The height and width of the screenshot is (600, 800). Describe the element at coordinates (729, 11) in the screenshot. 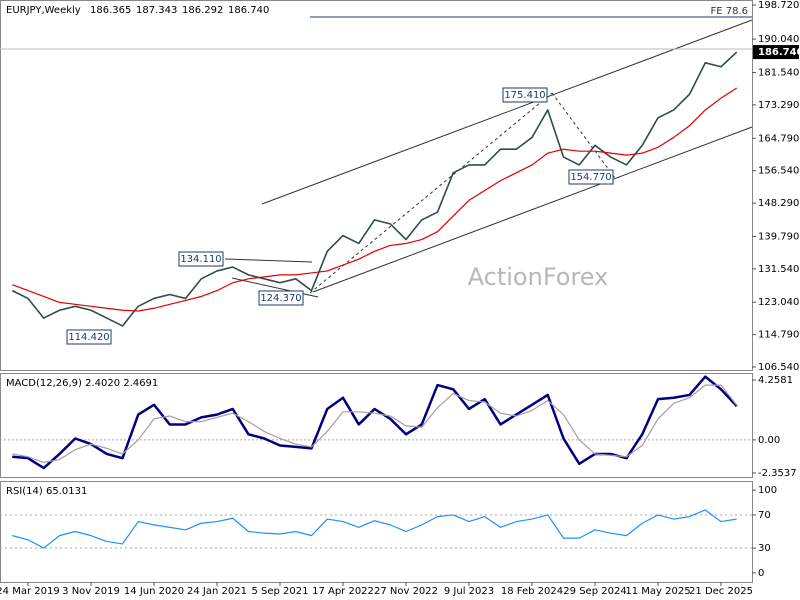

I see `fe-label: FE 78.6` at that location.